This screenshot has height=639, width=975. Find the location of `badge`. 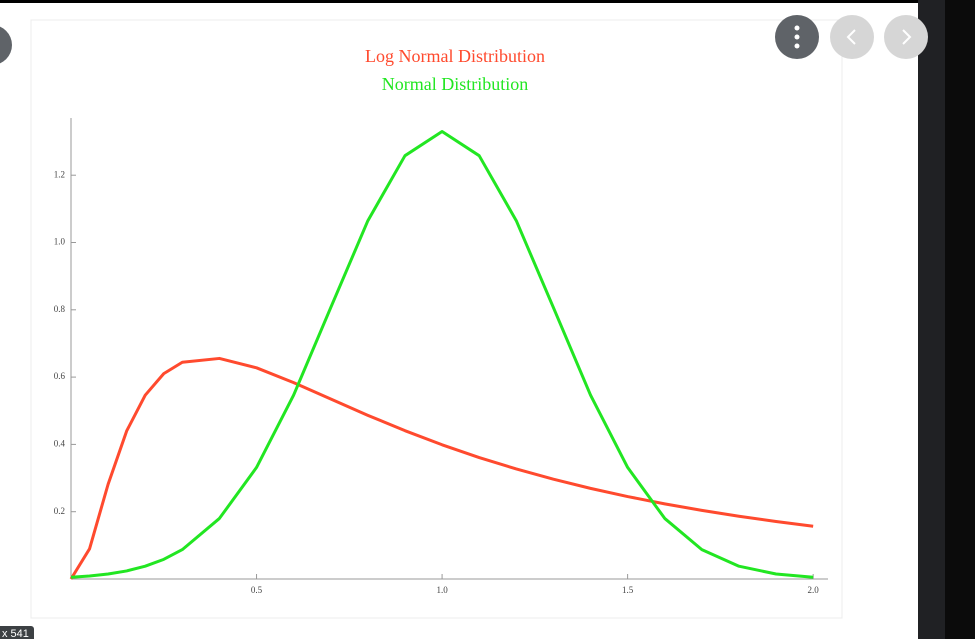

badge is located at coordinates (17, 632).